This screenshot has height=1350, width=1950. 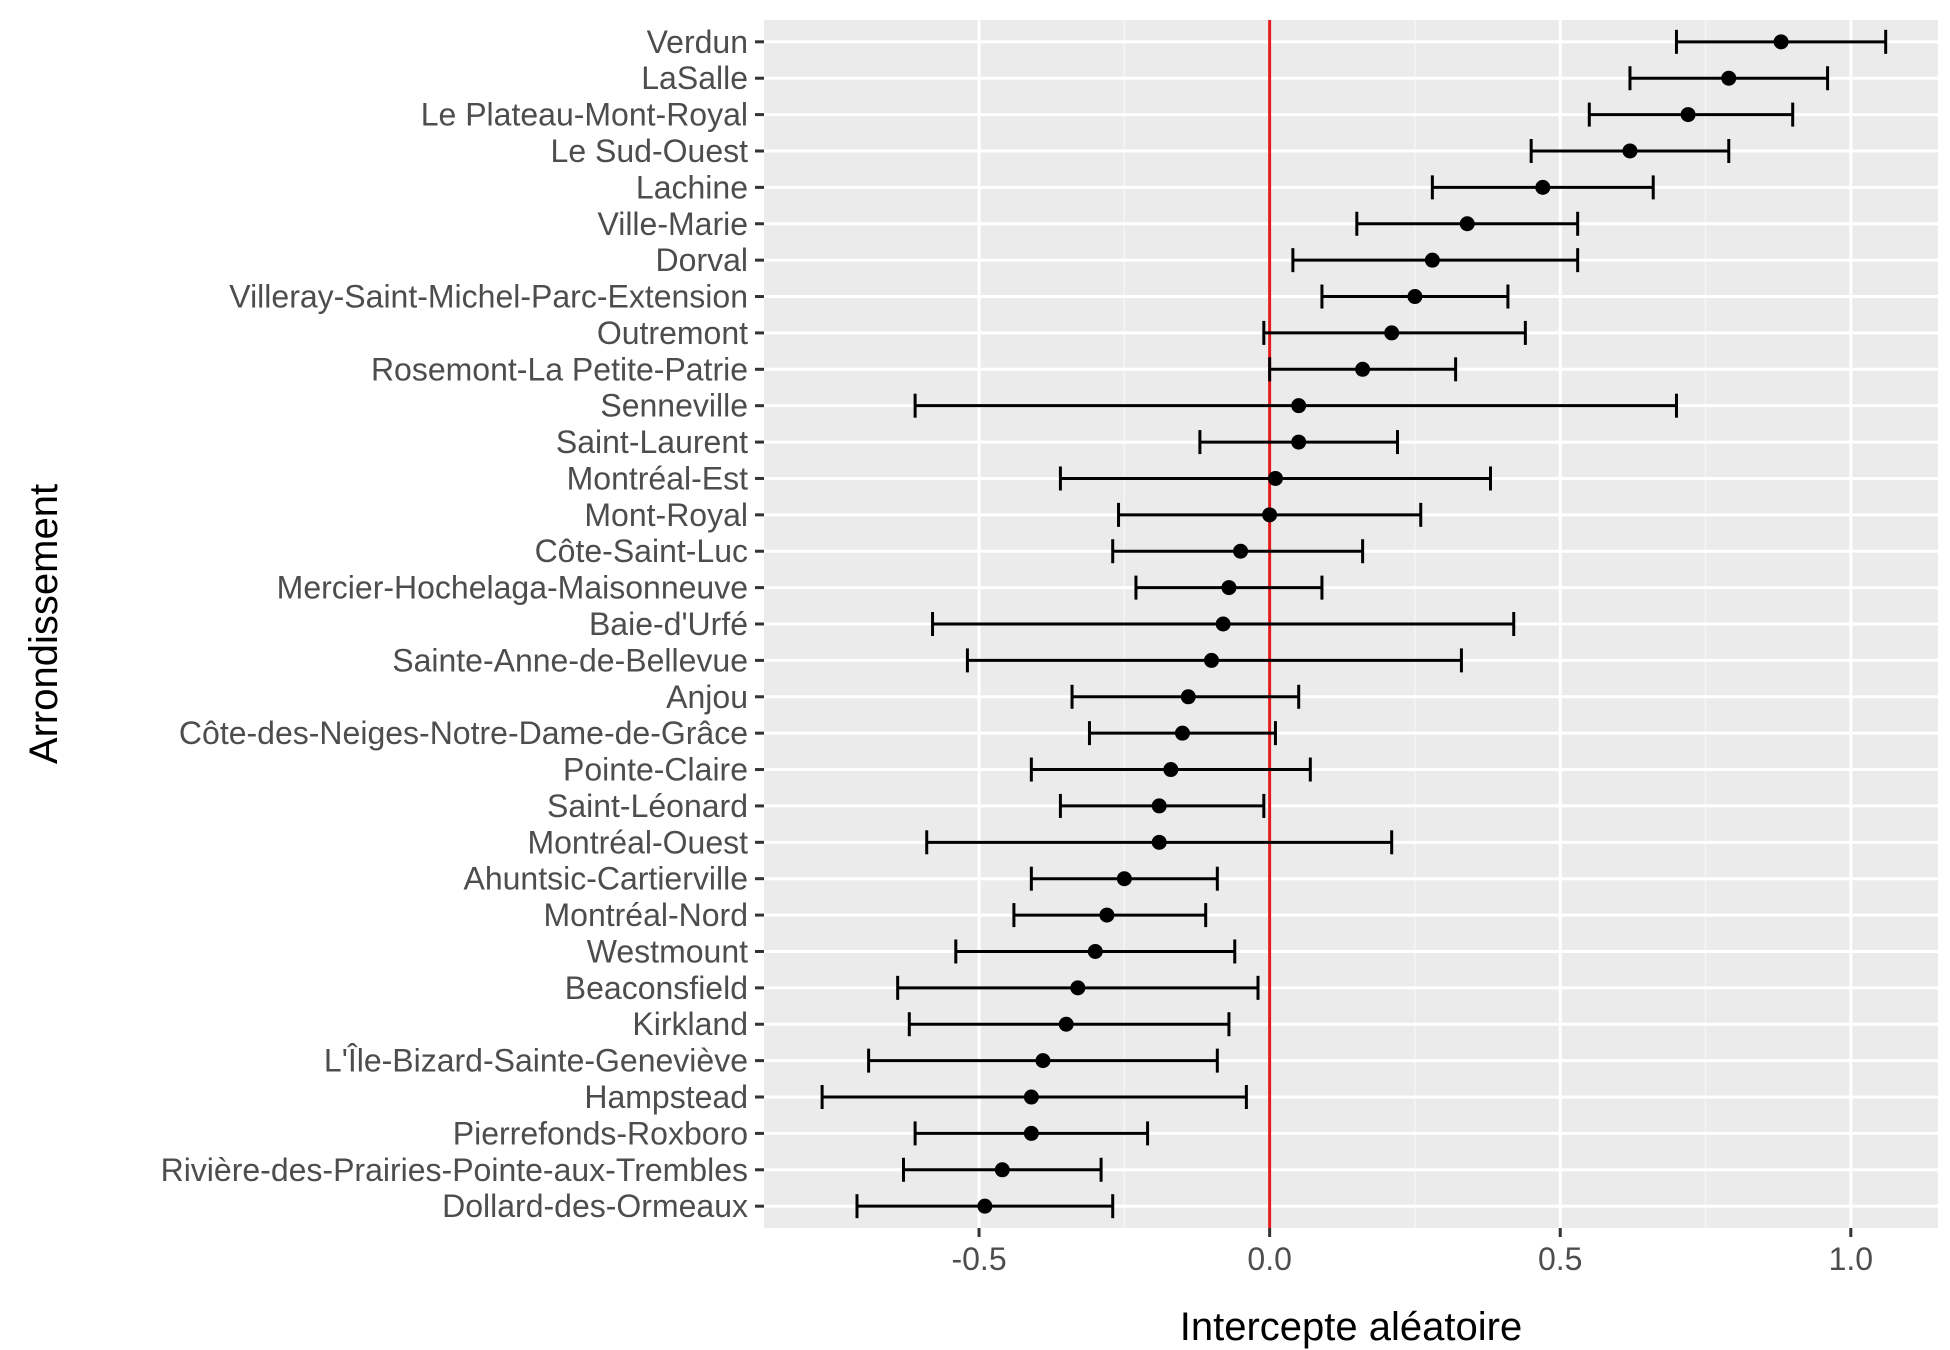 What do you see at coordinates (1560, 1259) in the screenshot?
I see `x-tick-label: 0.5` at bounding box center [1560, 1259].